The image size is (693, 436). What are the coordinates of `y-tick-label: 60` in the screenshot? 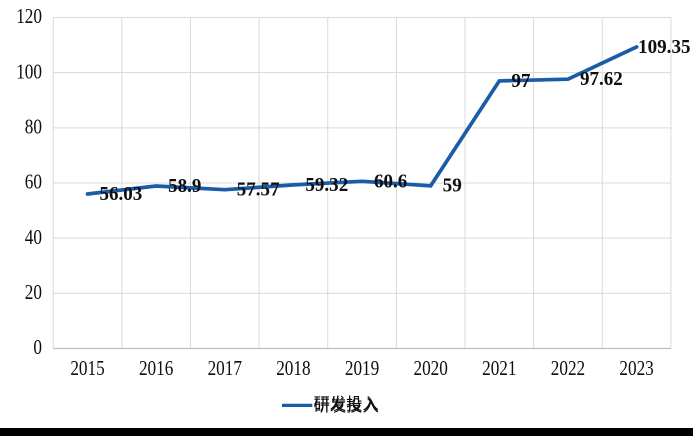 It's located at (33, 182).